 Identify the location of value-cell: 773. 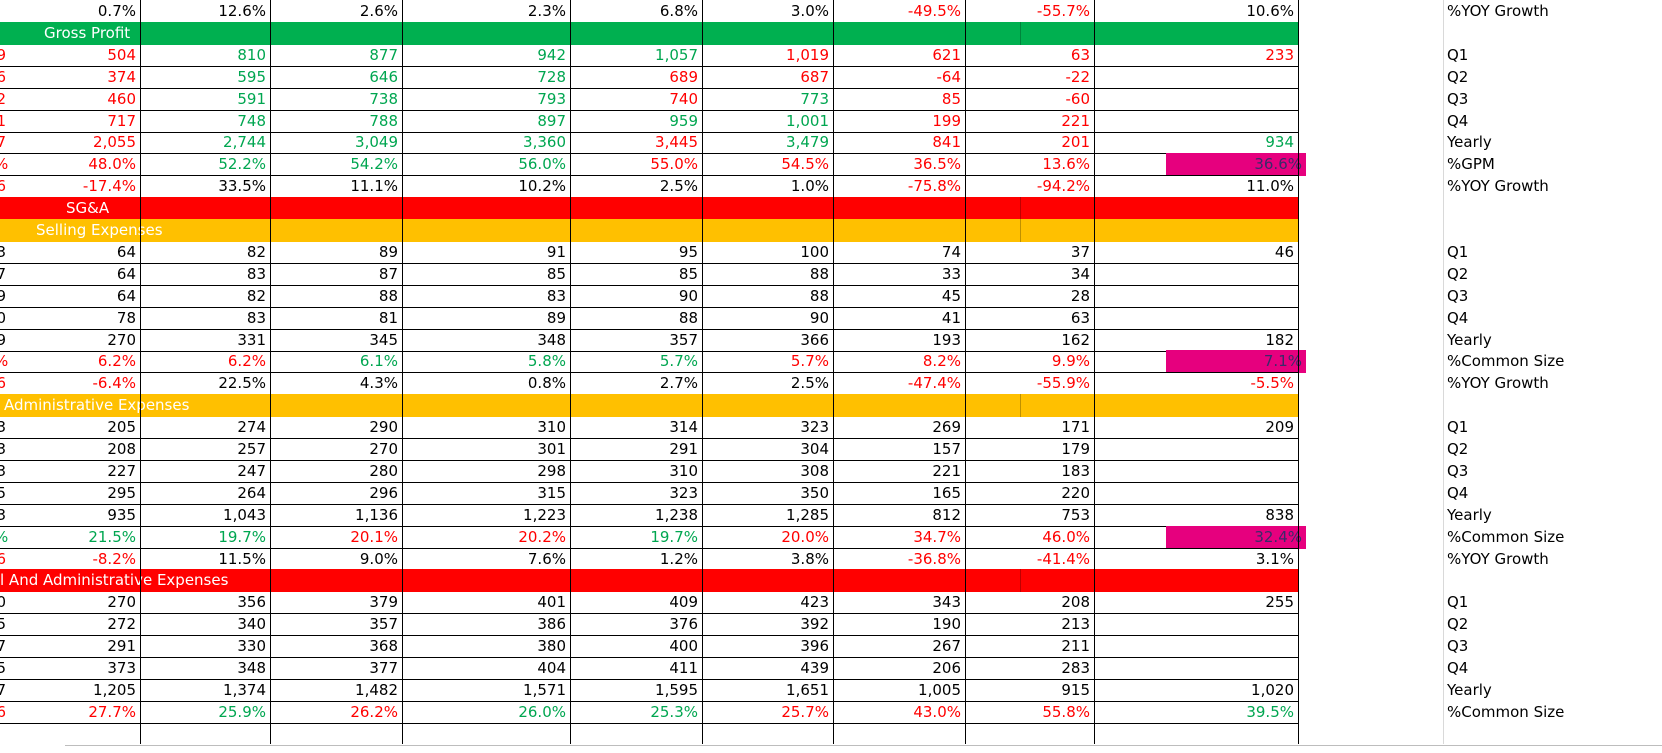
(814, 99).